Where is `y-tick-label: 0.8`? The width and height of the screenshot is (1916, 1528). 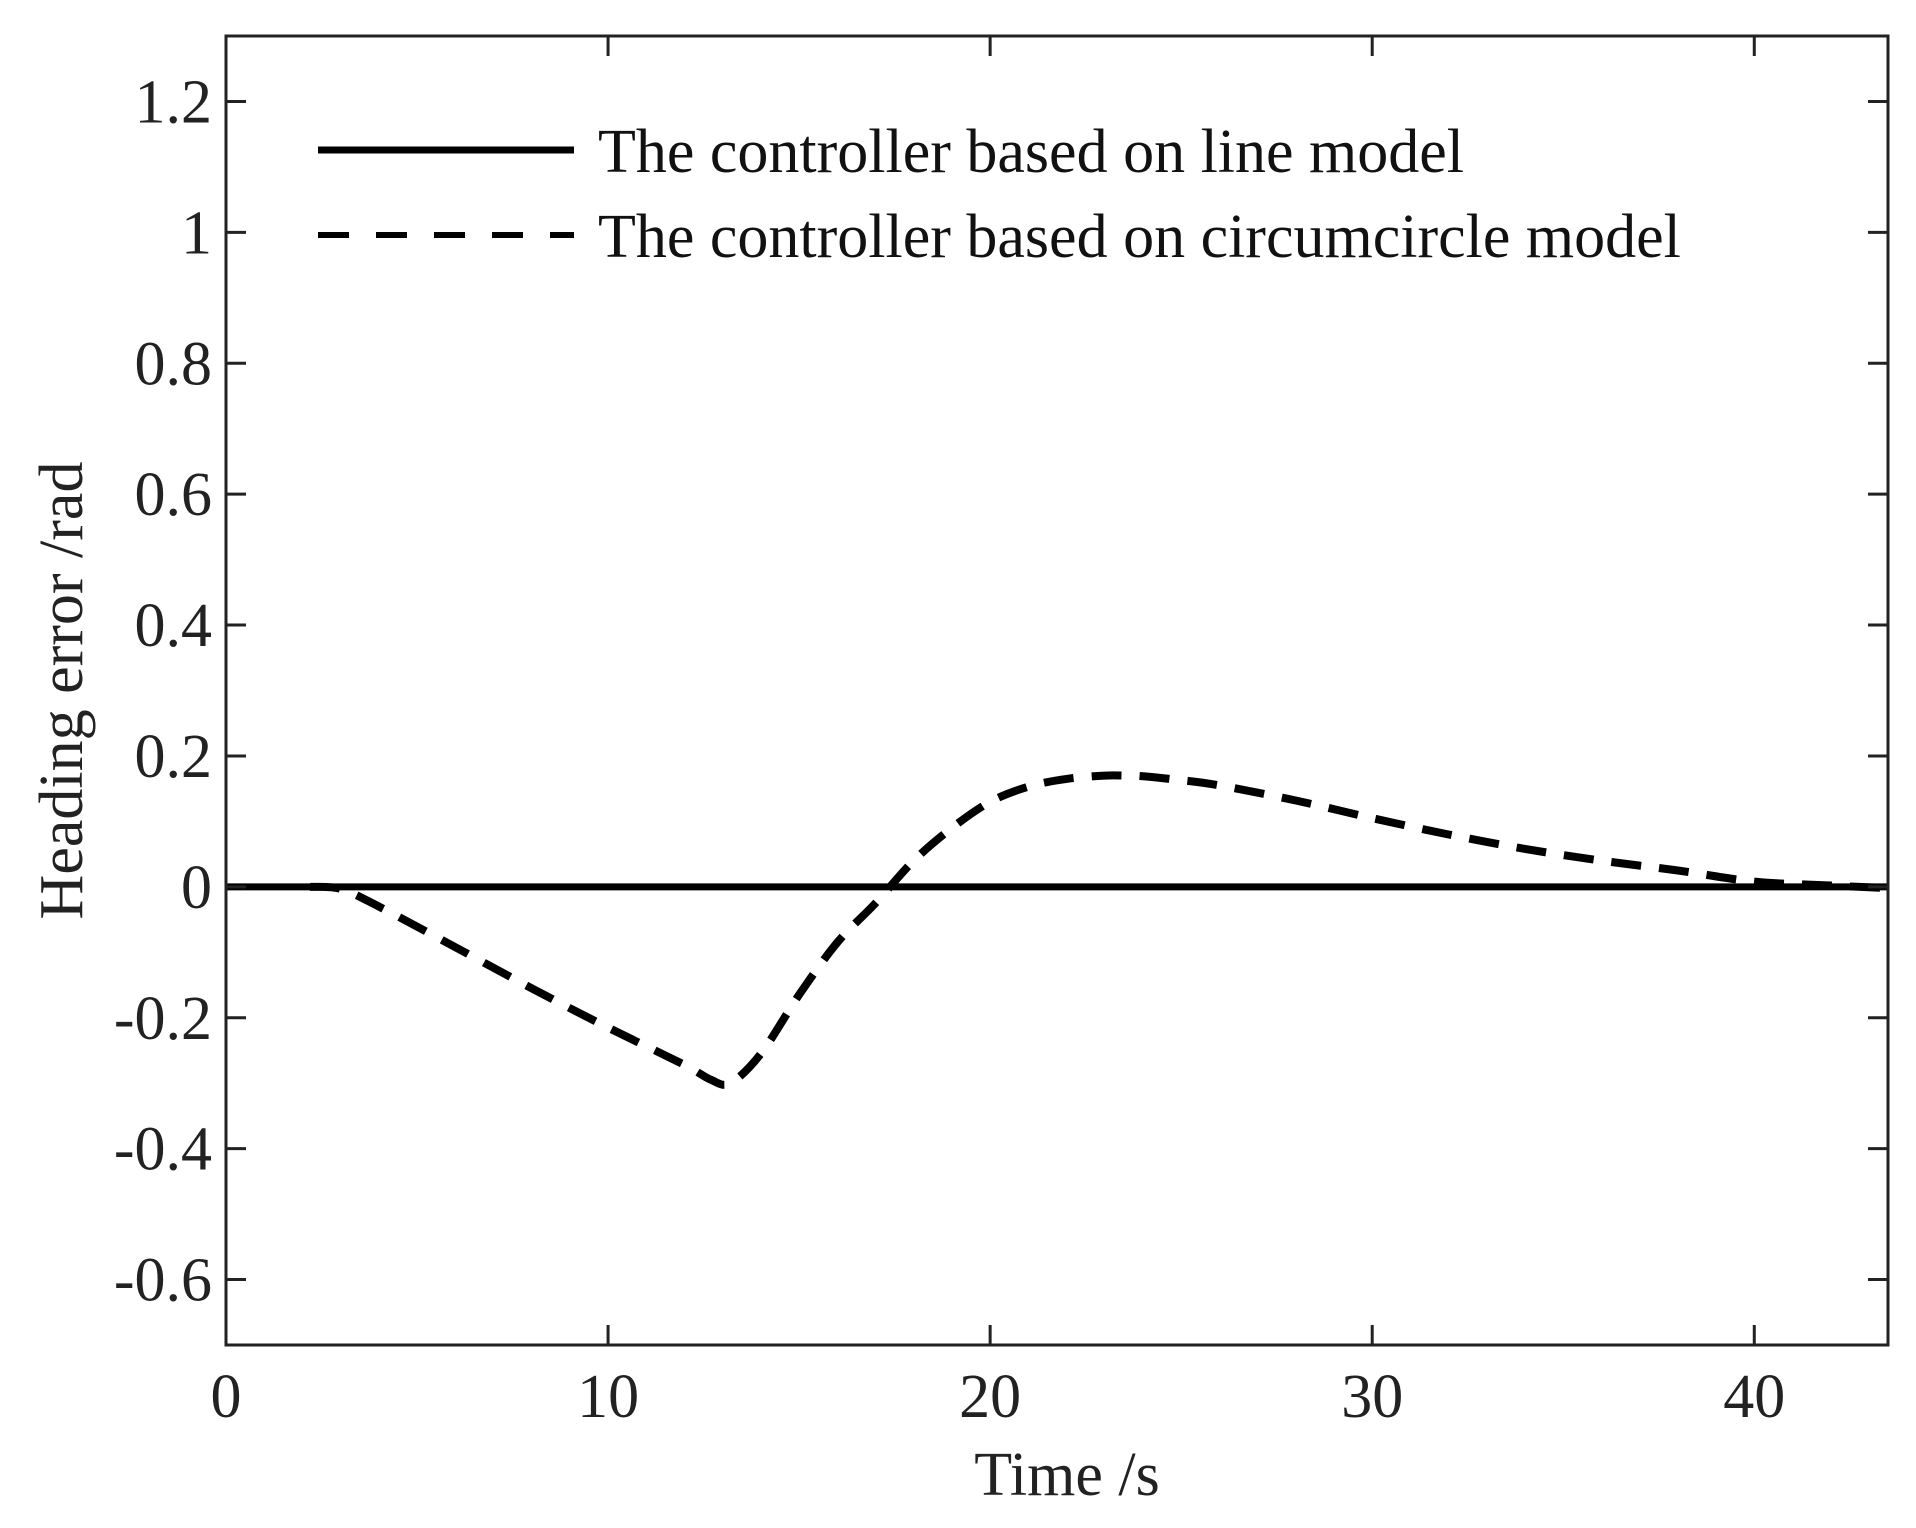 y-tick-label: 0.8 is located at coordinates (174, 364).